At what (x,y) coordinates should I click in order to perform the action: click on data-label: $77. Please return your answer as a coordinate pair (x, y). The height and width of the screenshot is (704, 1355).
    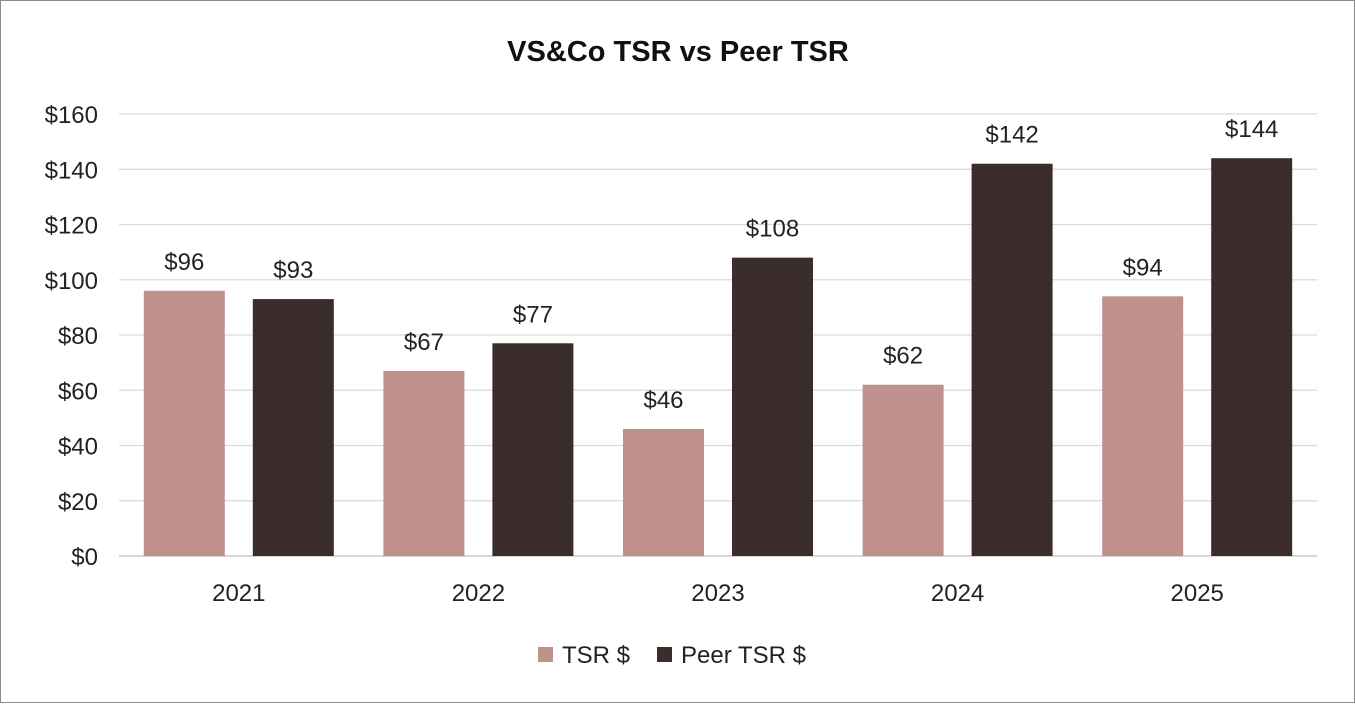
    Looking at the image, I should click on (533, 314).